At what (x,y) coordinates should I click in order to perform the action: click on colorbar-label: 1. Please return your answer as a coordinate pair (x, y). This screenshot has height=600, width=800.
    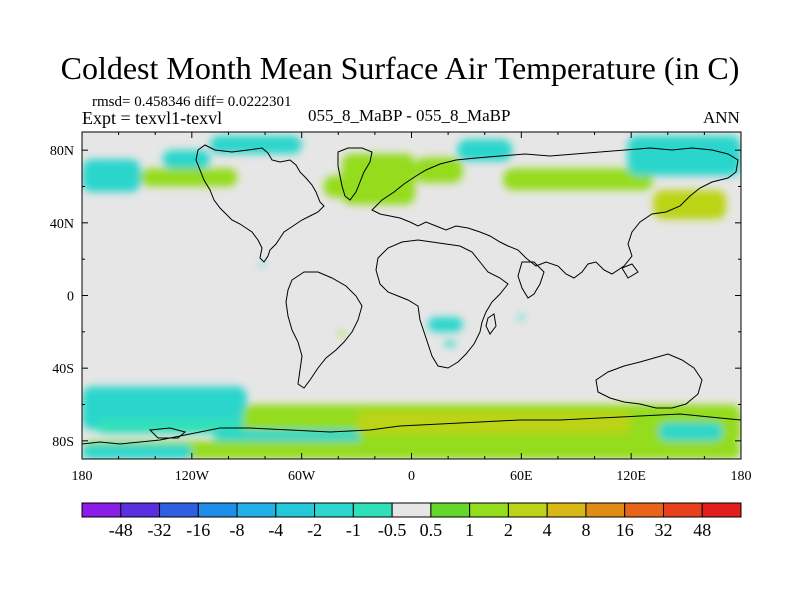
    Looking at the image, I should click on (469, 530).